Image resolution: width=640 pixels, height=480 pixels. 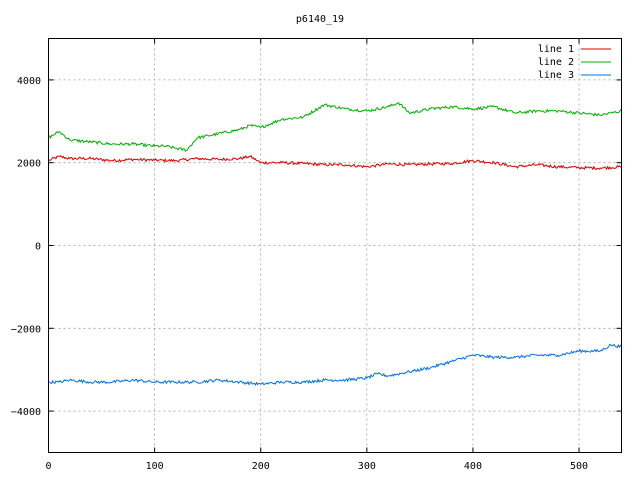 What do you see at coordinates (26, 412) in the screenshot?
I see `y-tick-label: −4000` at bounding box center [26, 412].